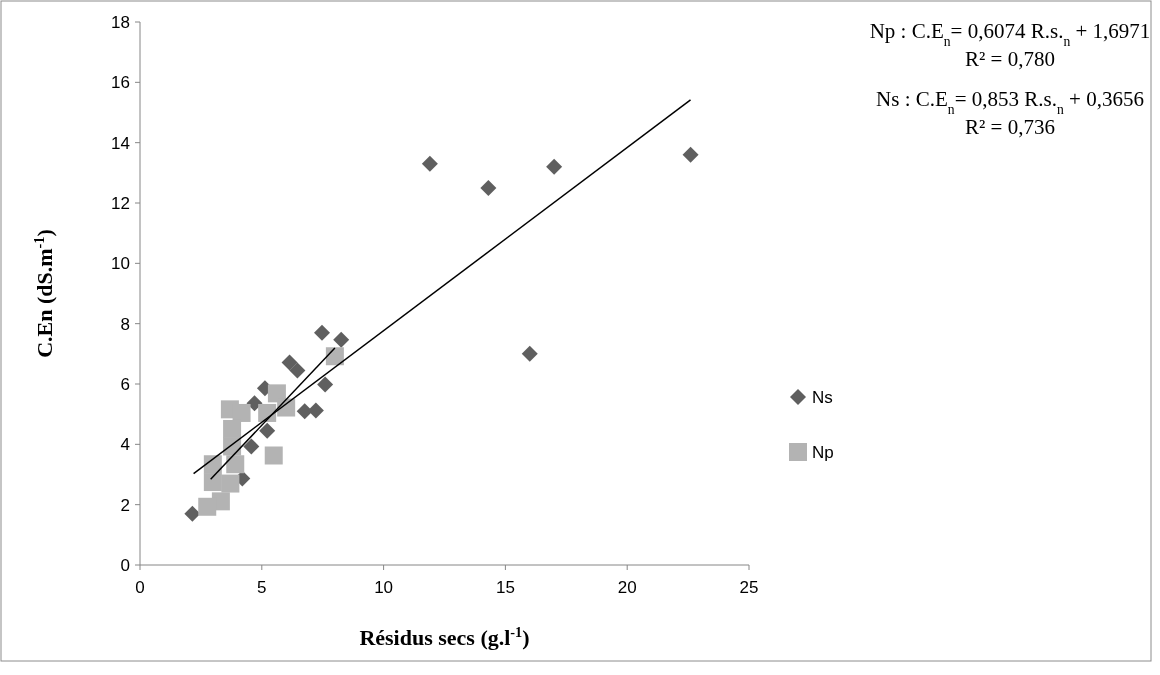 Image resolution: width=1160 pixels, height=675 pixels. I want to click on text: Ns : C.E$_{n}$= 0,853 R.s.$_{n}$ + 0,3656, so click(1010, 102).